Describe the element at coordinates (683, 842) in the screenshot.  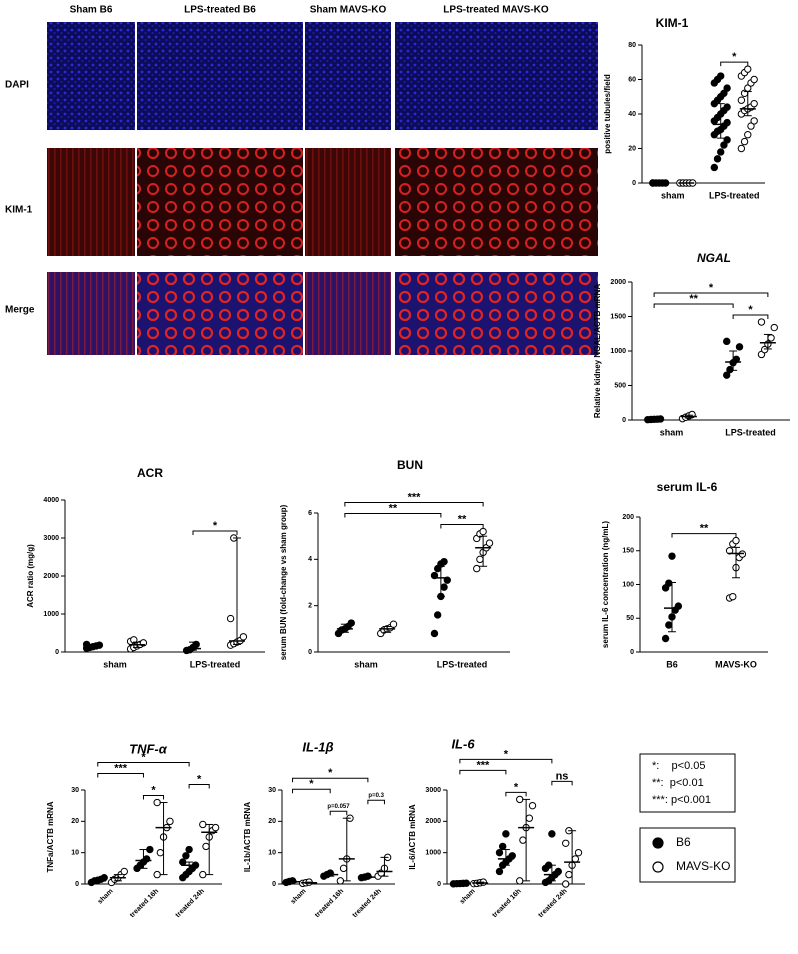
I see `legend-label: B6` at that location.